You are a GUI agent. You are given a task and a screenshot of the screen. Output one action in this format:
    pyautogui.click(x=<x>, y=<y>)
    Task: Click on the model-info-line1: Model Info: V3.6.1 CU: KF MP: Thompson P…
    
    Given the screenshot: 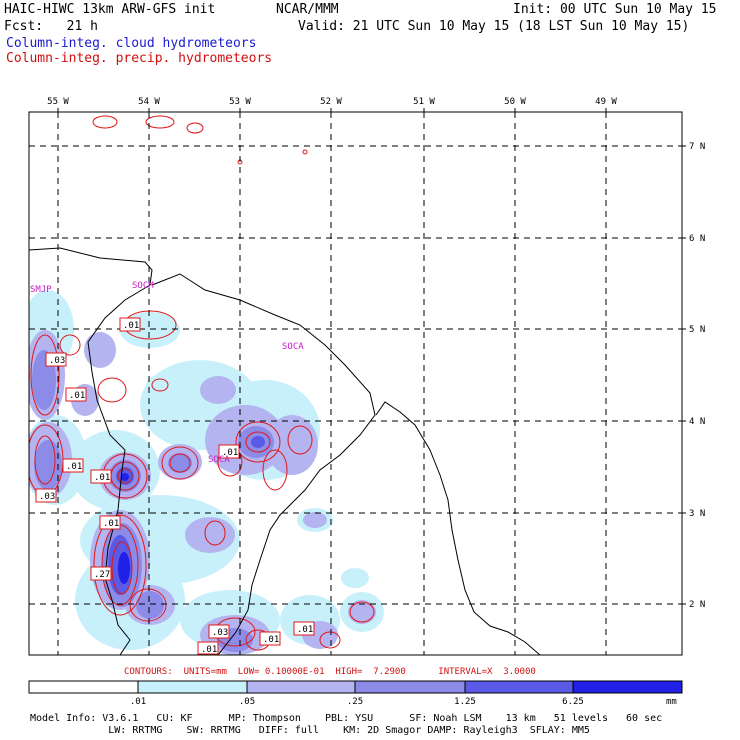 What is the action you would take?
    pyautogui.click(x=346, y=718)
    